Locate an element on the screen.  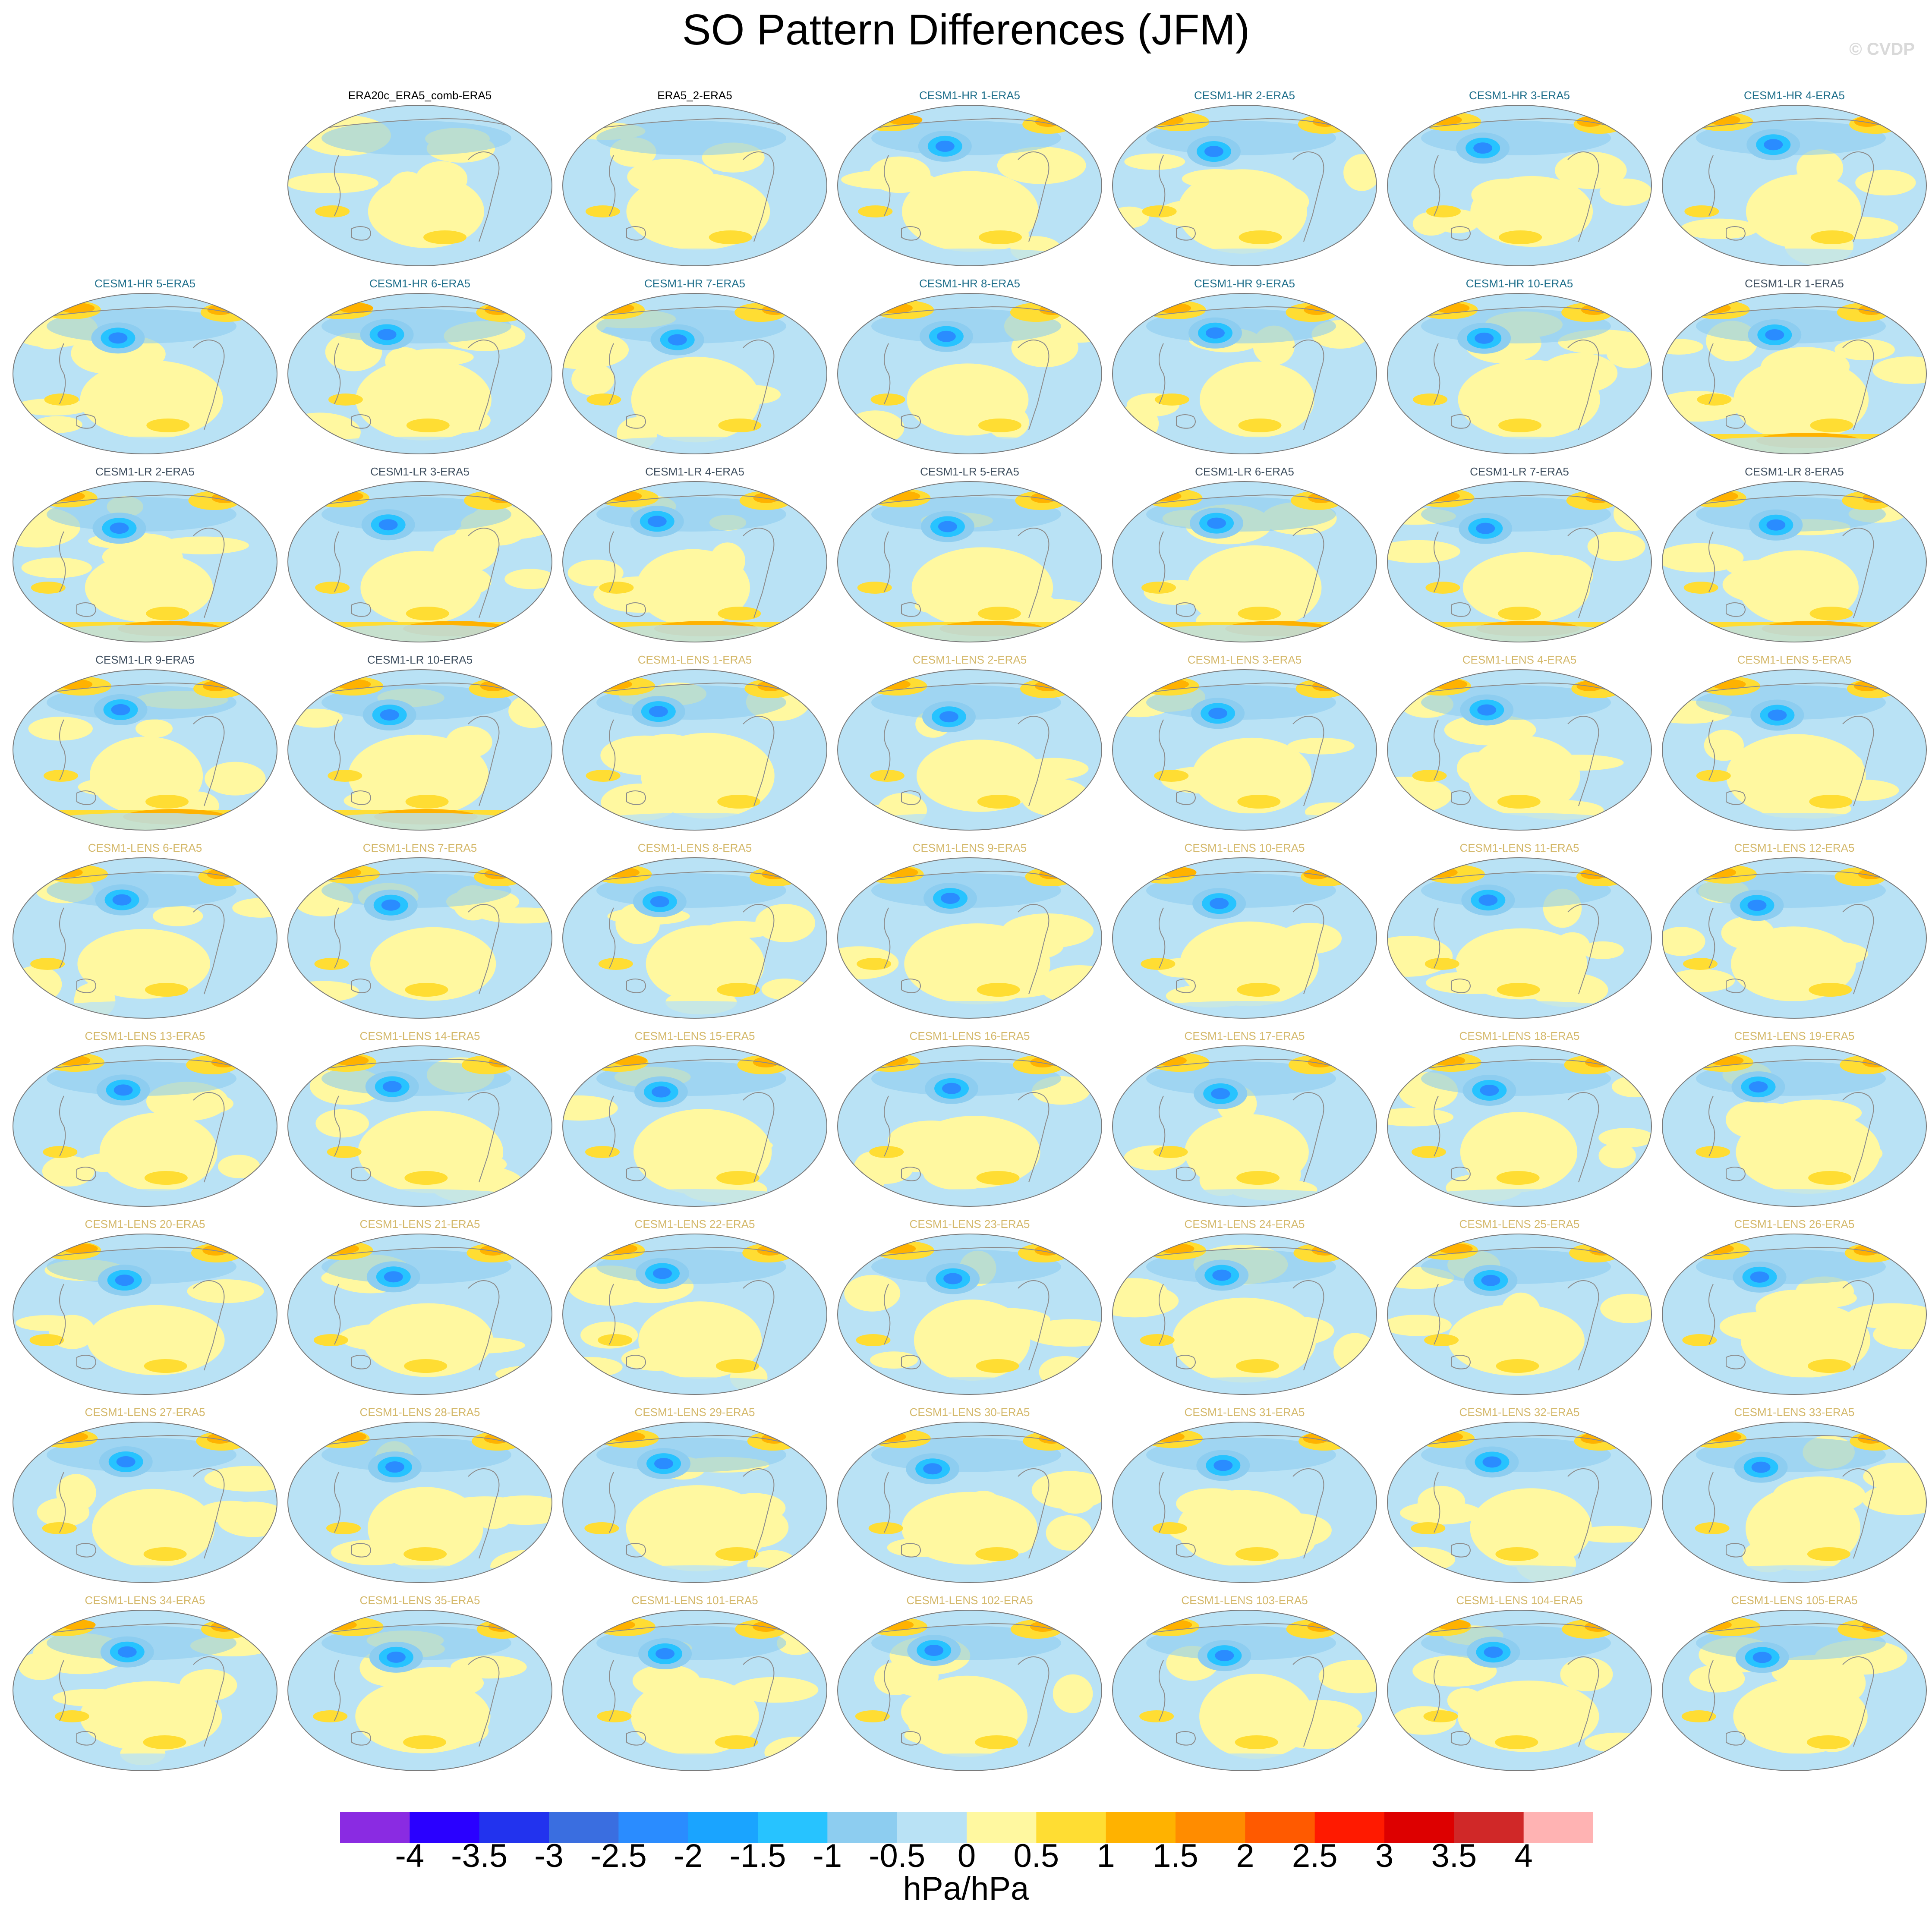
map-panel: CESM1-LR 9-ERA5 is located at coordinates (145, 747).